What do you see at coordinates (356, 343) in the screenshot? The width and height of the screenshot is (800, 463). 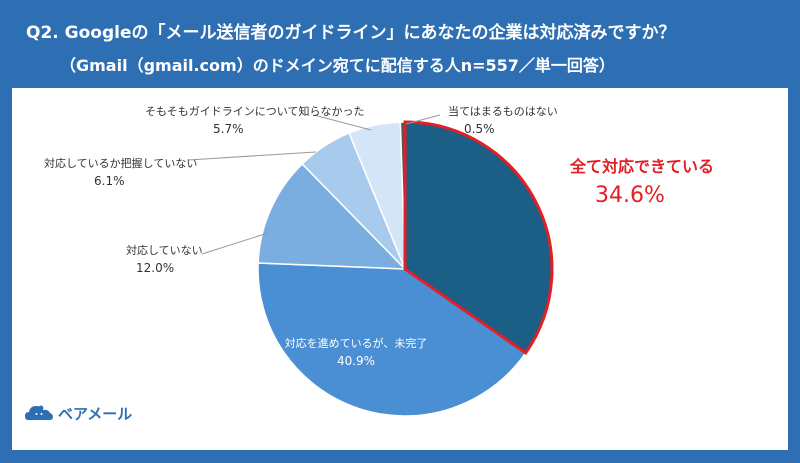 I see `slice-label-1: 対応を進めているが、未完了` at bounding box center [356, 343].